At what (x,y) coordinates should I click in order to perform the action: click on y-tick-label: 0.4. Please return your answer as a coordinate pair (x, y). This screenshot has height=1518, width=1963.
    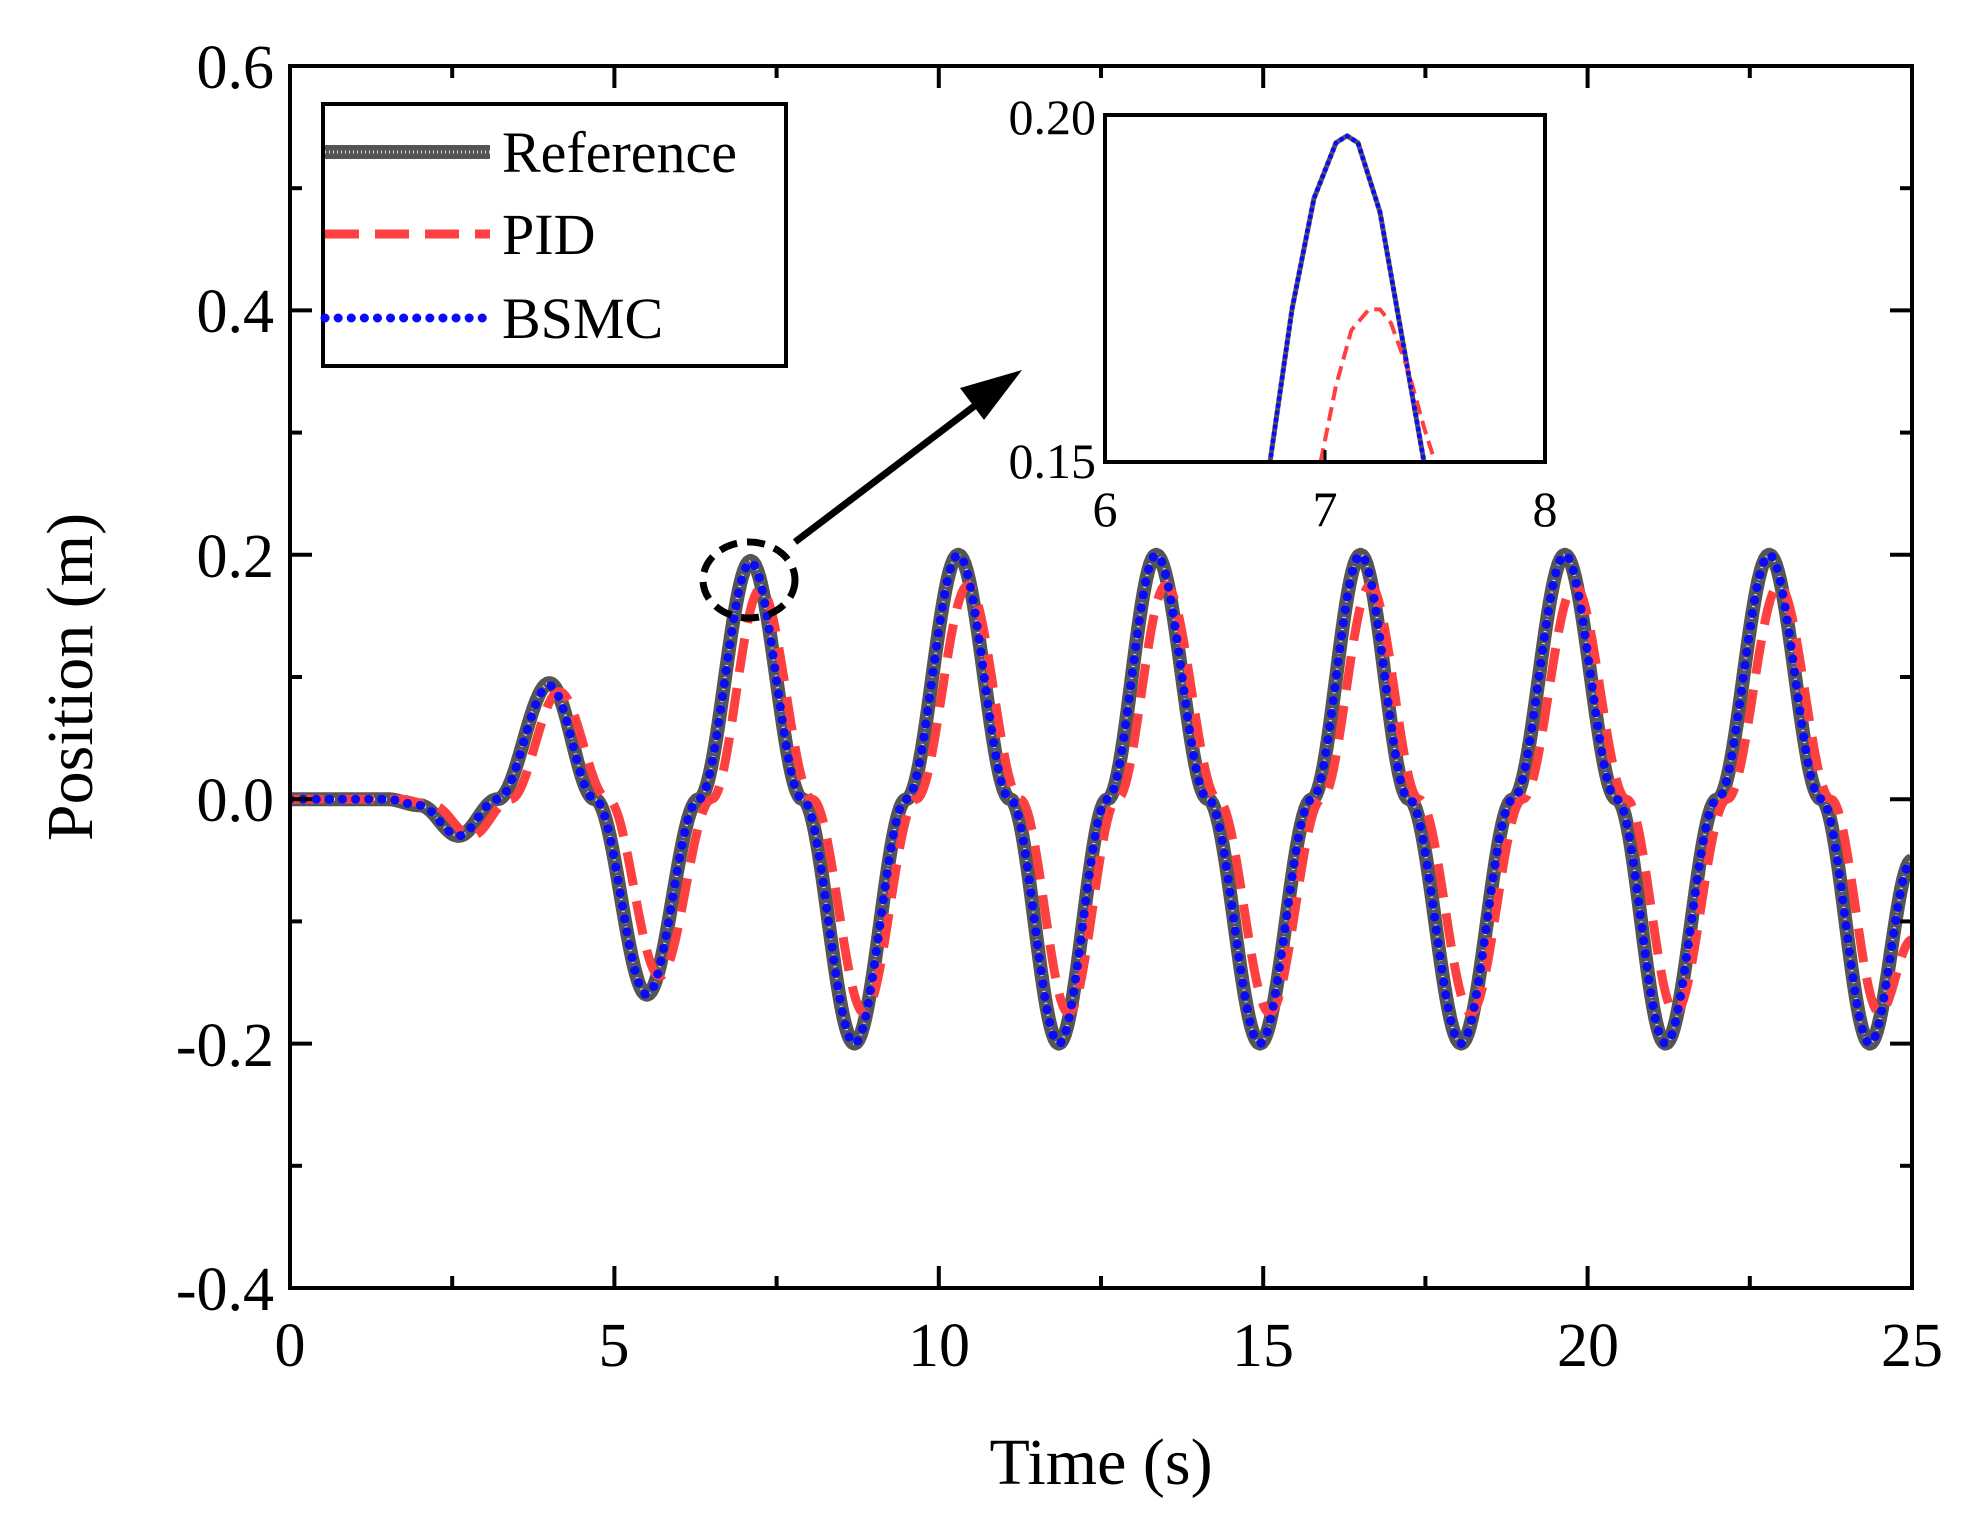
    Looking at the image, I should click on (236, 312).